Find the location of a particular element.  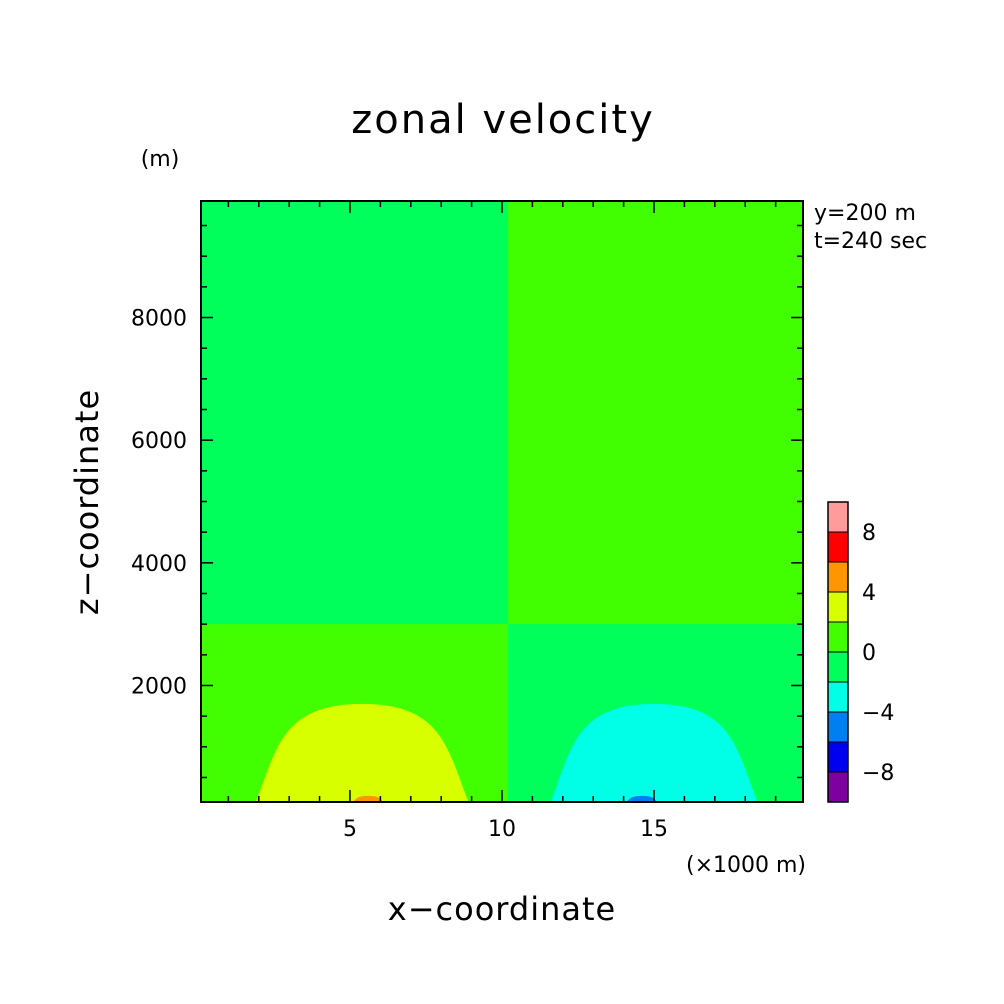

colorbar-frame is located at coordinates (838, 652).